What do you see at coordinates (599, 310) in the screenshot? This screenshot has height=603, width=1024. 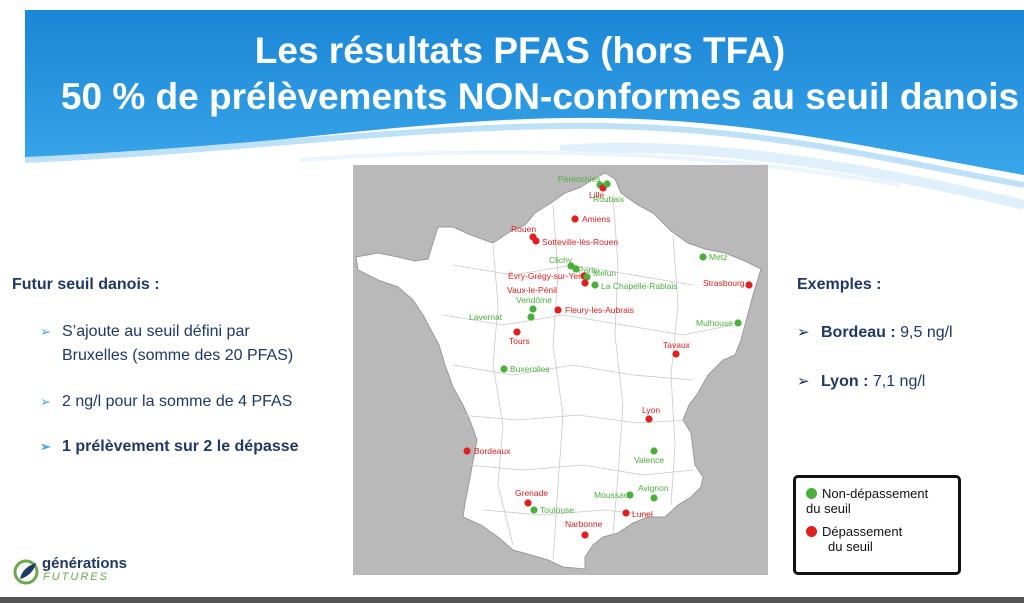 I see `sampling-point-label: Fleury-les-Aubrais` at bounding box center [599, 310].